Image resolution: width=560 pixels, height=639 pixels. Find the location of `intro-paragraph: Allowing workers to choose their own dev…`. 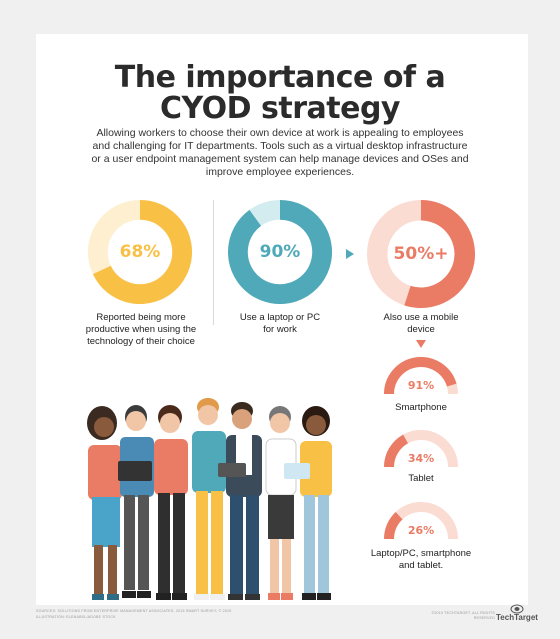

intro-paragraph: Allowing workers to choose their own dev… is located at coordinates (280, 152).